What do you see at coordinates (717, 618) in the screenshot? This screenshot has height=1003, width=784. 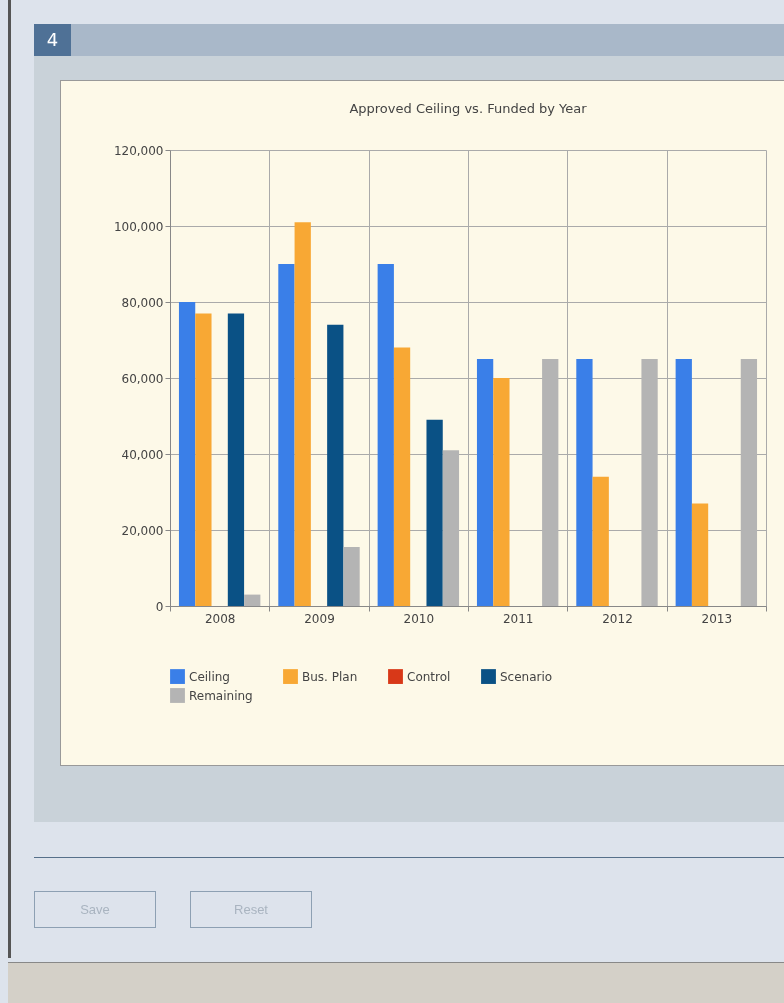 I see `x-tick-label: 2013` at bounding box center [717, 618].